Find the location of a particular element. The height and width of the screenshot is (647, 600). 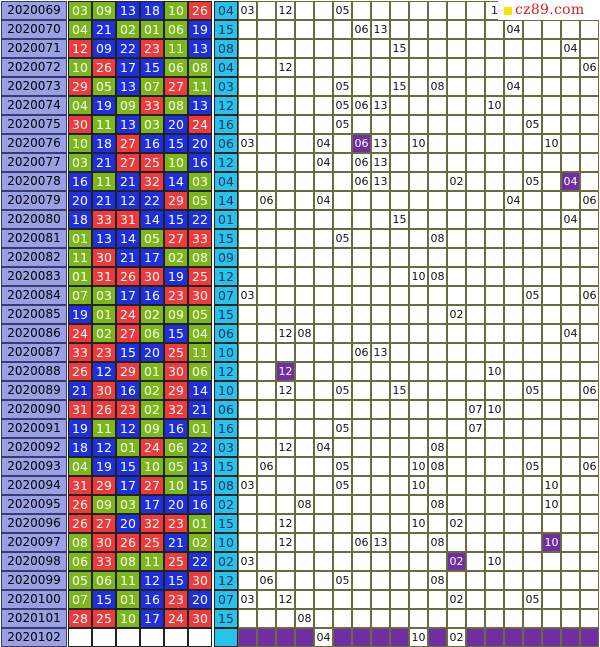

trend-mark: 04 is located at coordinates (323, 143).